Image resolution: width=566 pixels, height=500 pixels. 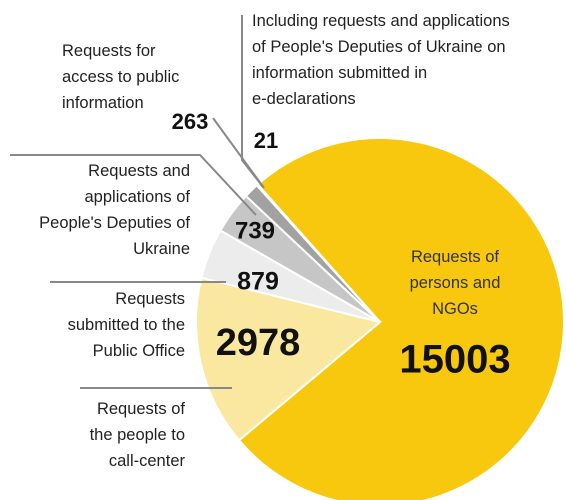 I want to click on slice-label: Requests submitted to the Public Office, so click(x=126, y=325).